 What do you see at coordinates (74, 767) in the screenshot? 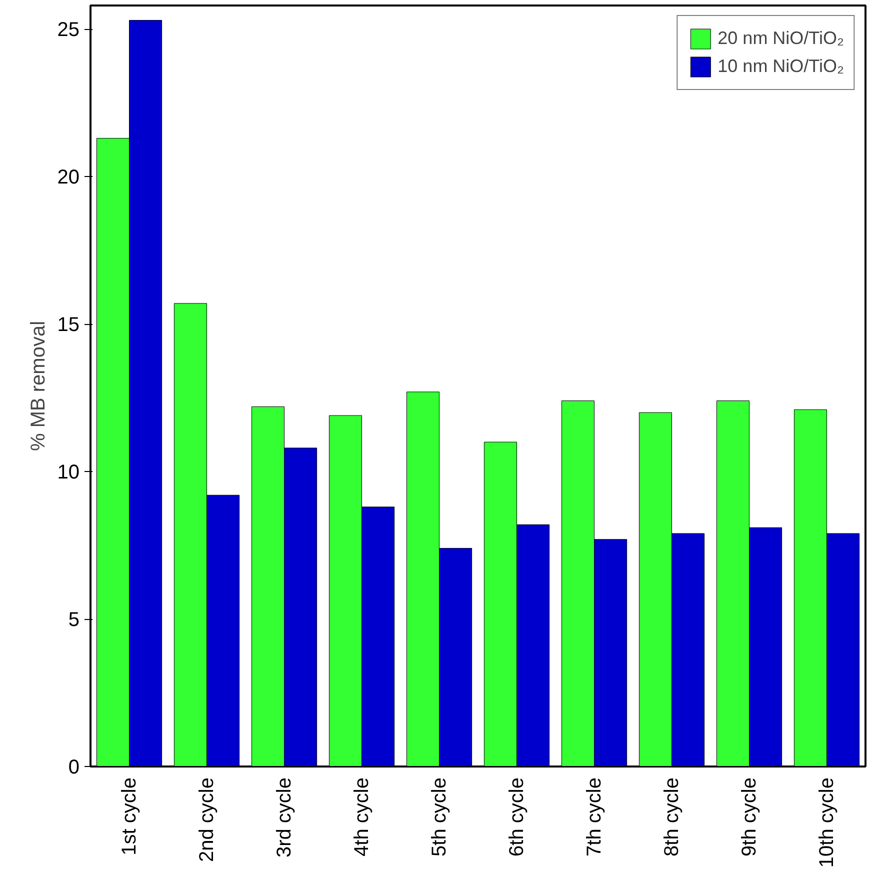
I see `y-tick-label: 0` at bounding box center [74, 767].